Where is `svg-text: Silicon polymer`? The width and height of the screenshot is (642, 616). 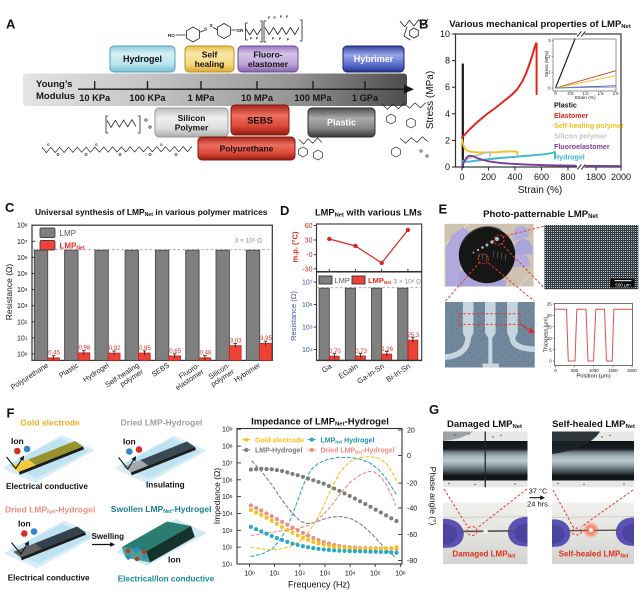 svg-text: Silicon polymer is located at coordinates (580, 137).